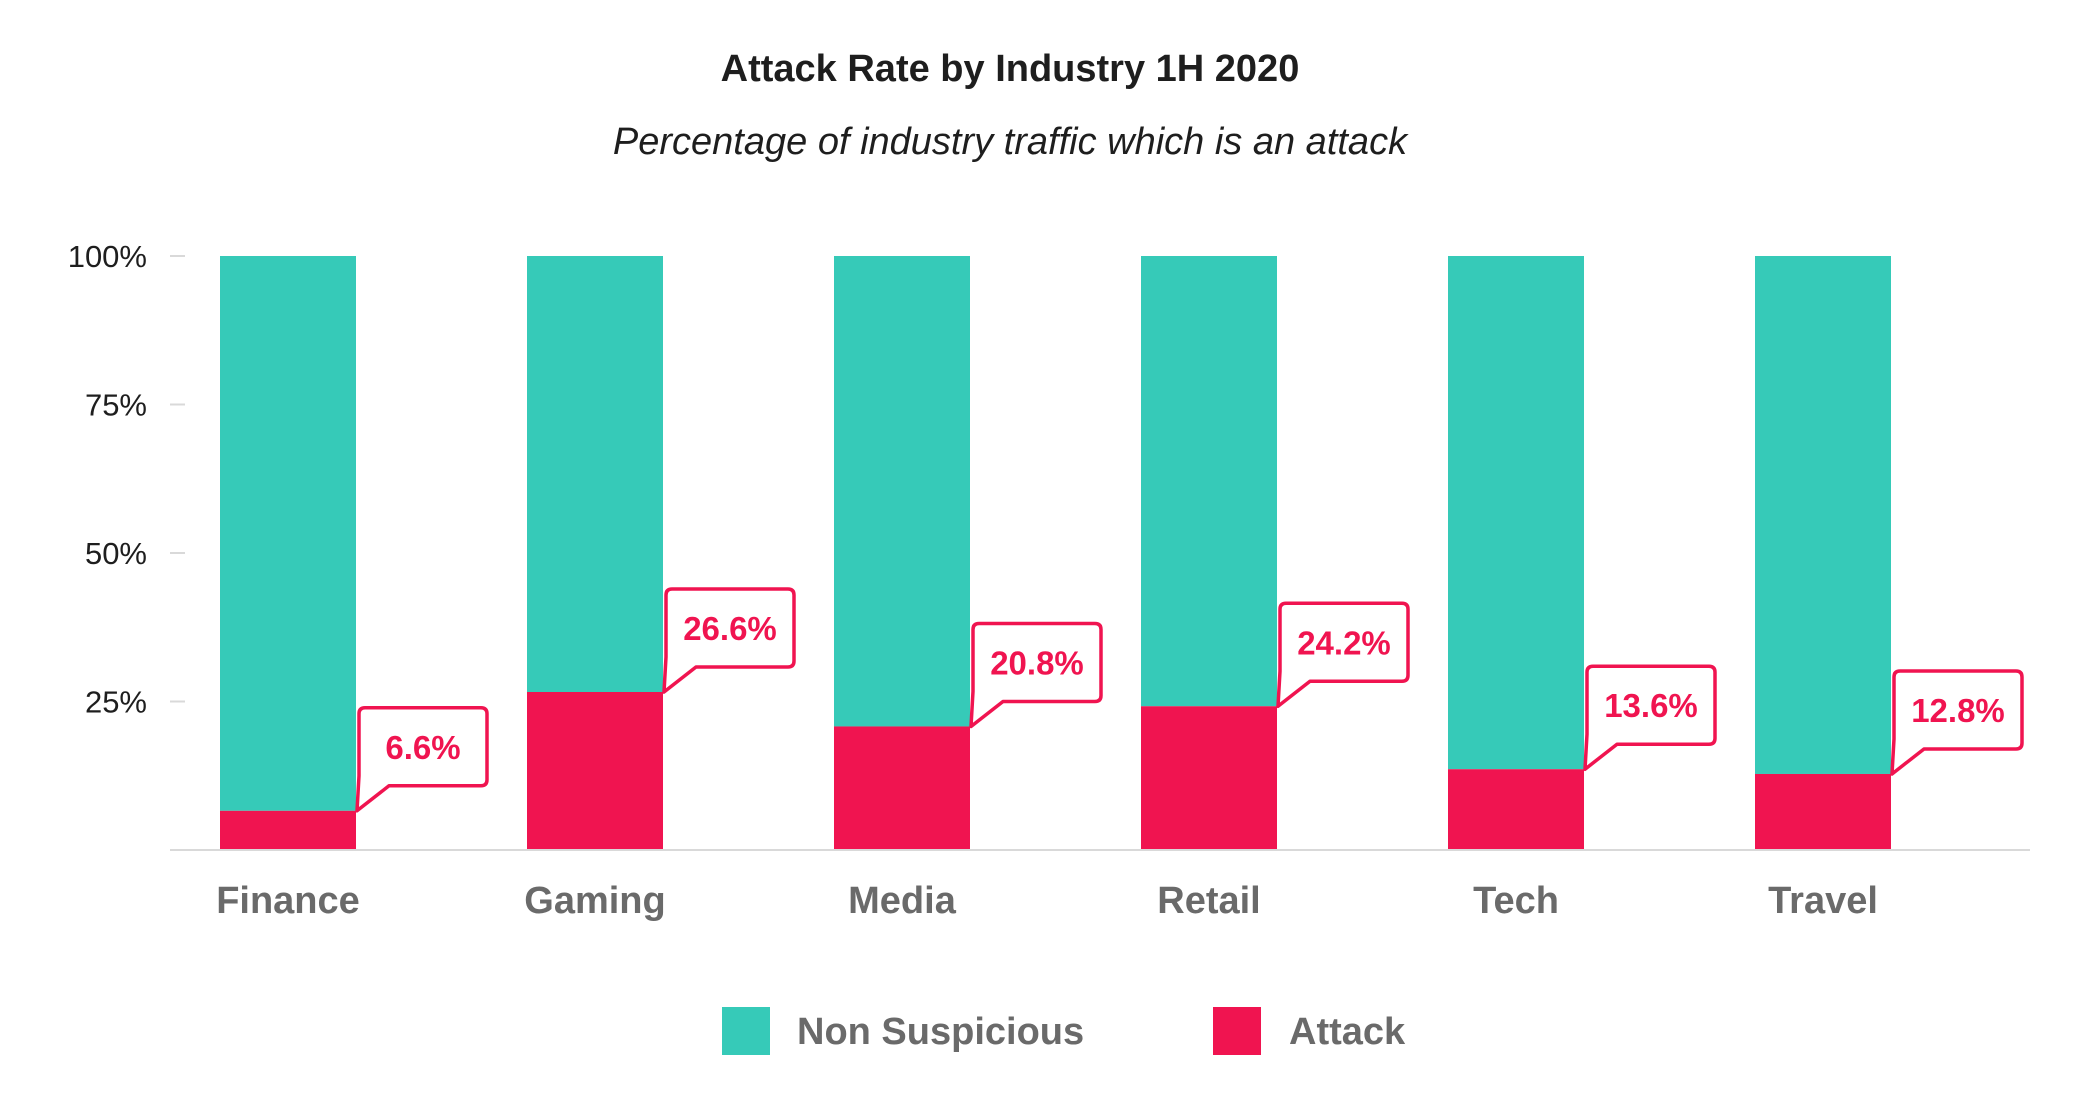 The image size is (2076, 1110). I want to click on legend-label: Attack, so click(1347, 1032).